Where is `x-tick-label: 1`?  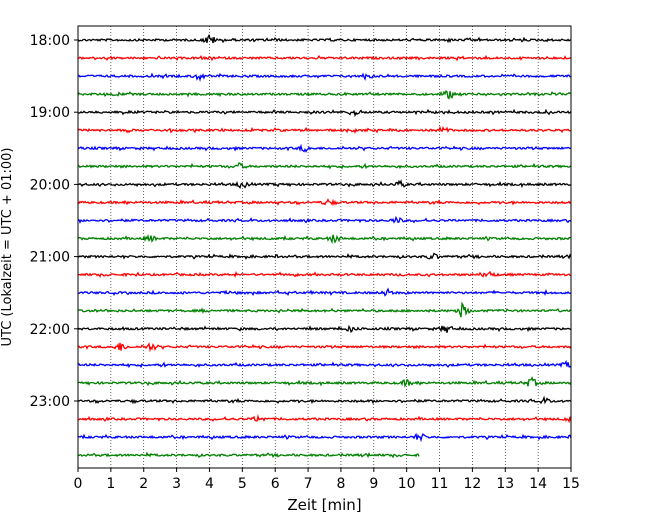
x-tick-label: 1 is located at coordinates (110, 484).